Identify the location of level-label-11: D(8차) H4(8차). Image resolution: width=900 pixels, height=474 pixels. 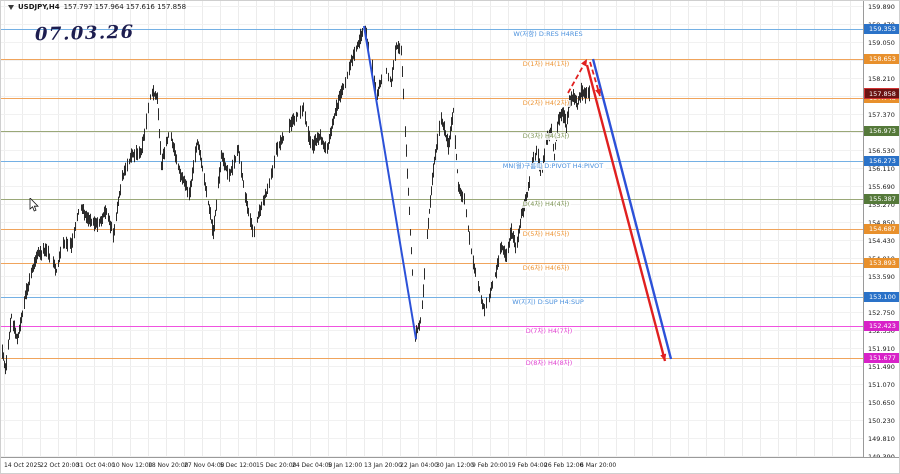
(549, 363).